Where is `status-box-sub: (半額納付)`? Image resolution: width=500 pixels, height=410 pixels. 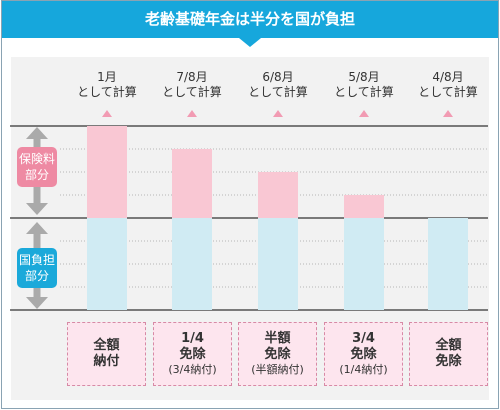
status-box-sub: (半額納付) is located at coordinates (277, 369).